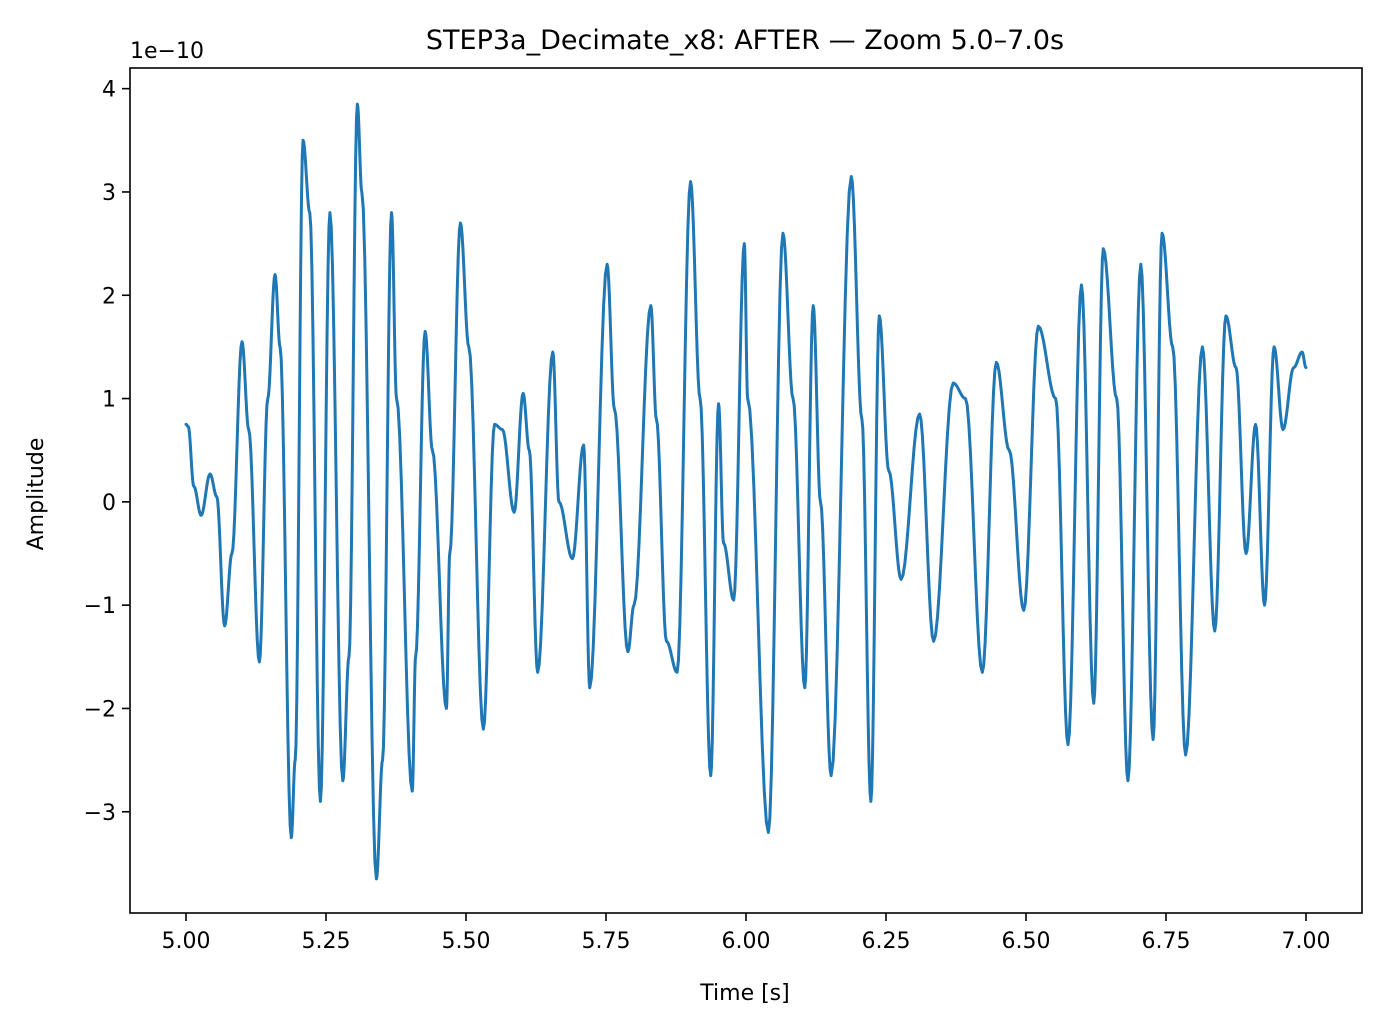  What do you see at coordinates (466, 941) in the screenshot?
I see `x-tick-label: 5.50` at bounding box center [466, 941].